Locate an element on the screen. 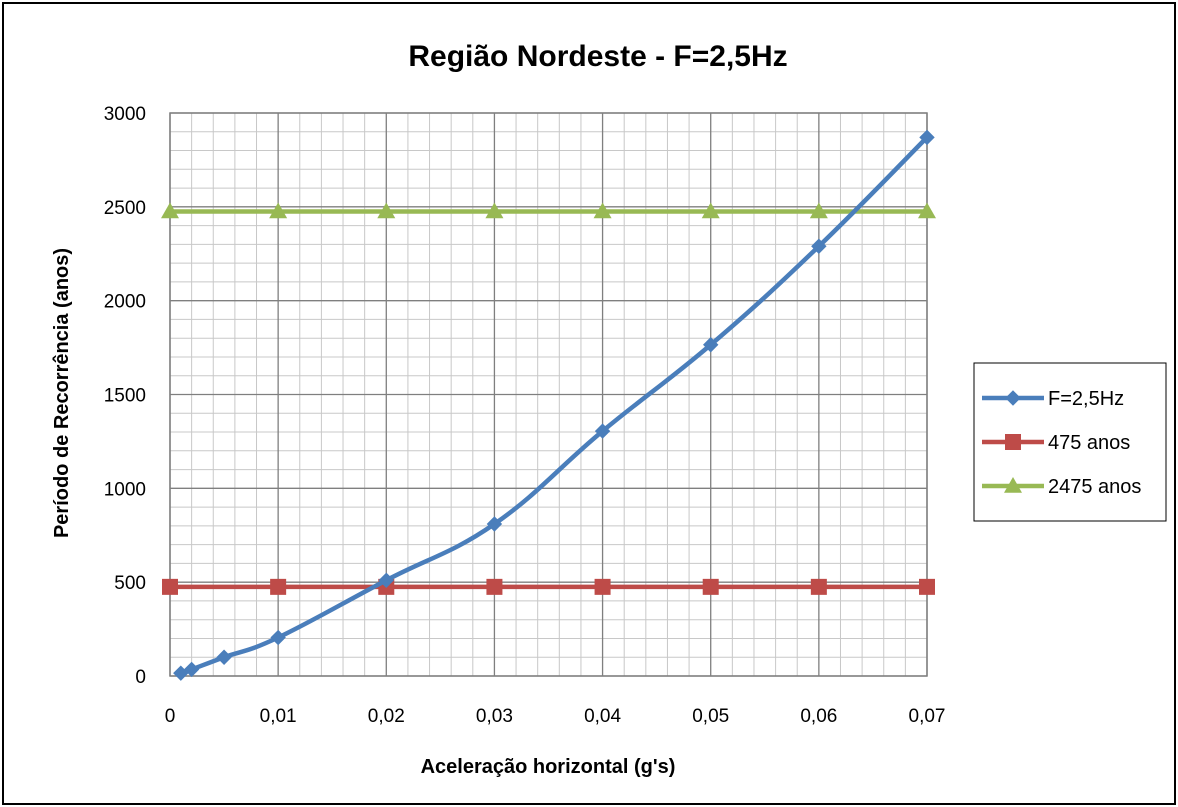 The width and height of the screenshot is (1178, 807). series-square is located at coordinates (548, 586).